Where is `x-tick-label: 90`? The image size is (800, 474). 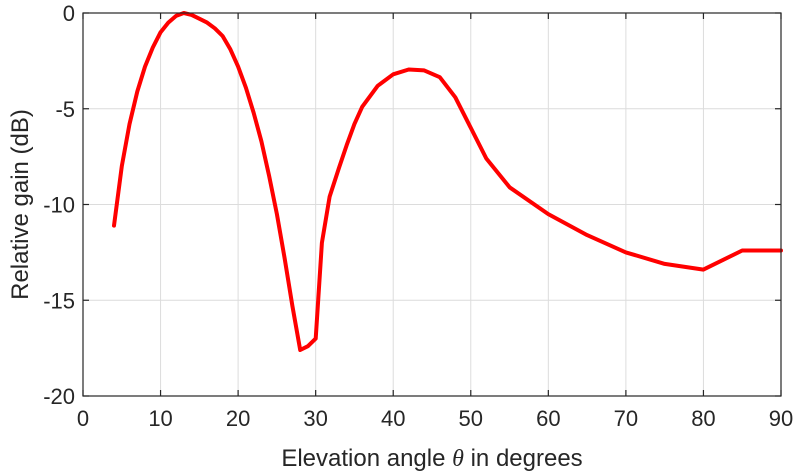
x-tick-label: 90 is located at coordinates (781, 418).